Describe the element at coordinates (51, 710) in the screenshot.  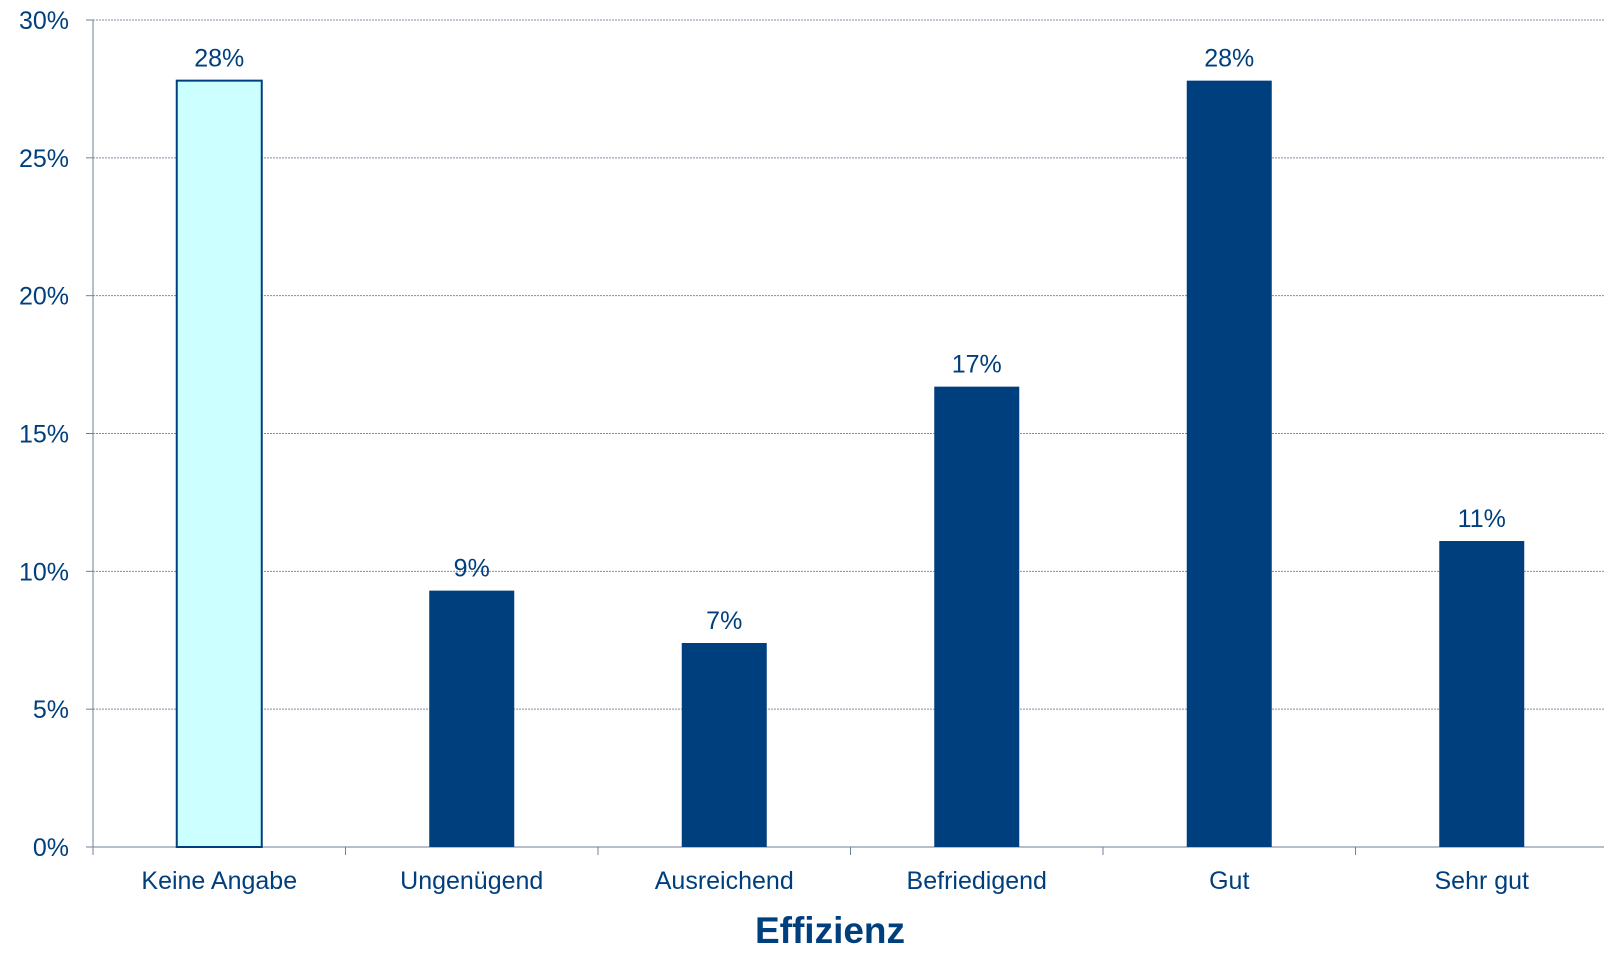
I see `y-tick-label: 5%` at that location.